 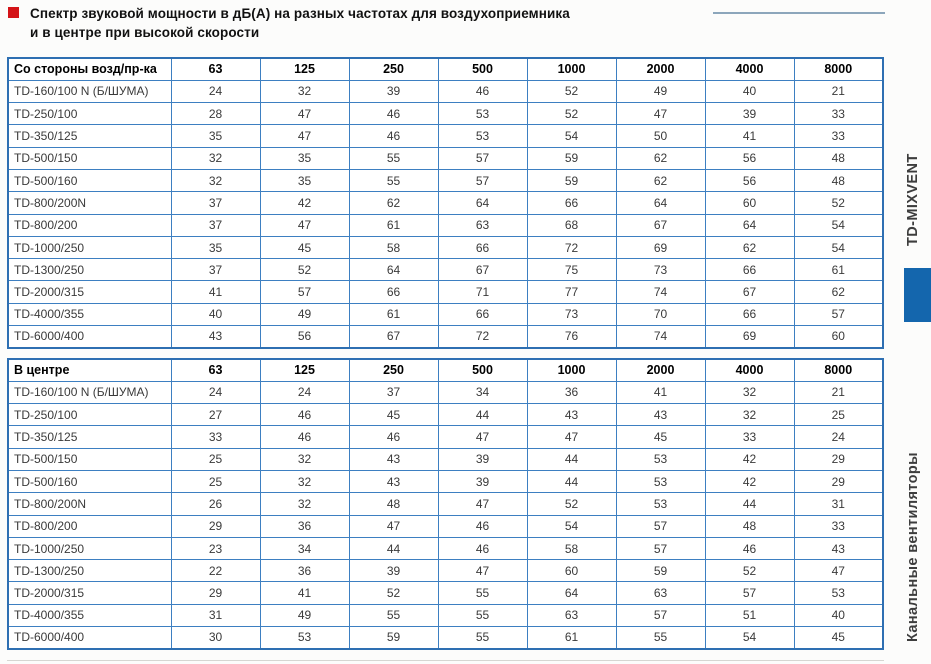 I want to click on value-cell: 62, so click(x=838, y=292).